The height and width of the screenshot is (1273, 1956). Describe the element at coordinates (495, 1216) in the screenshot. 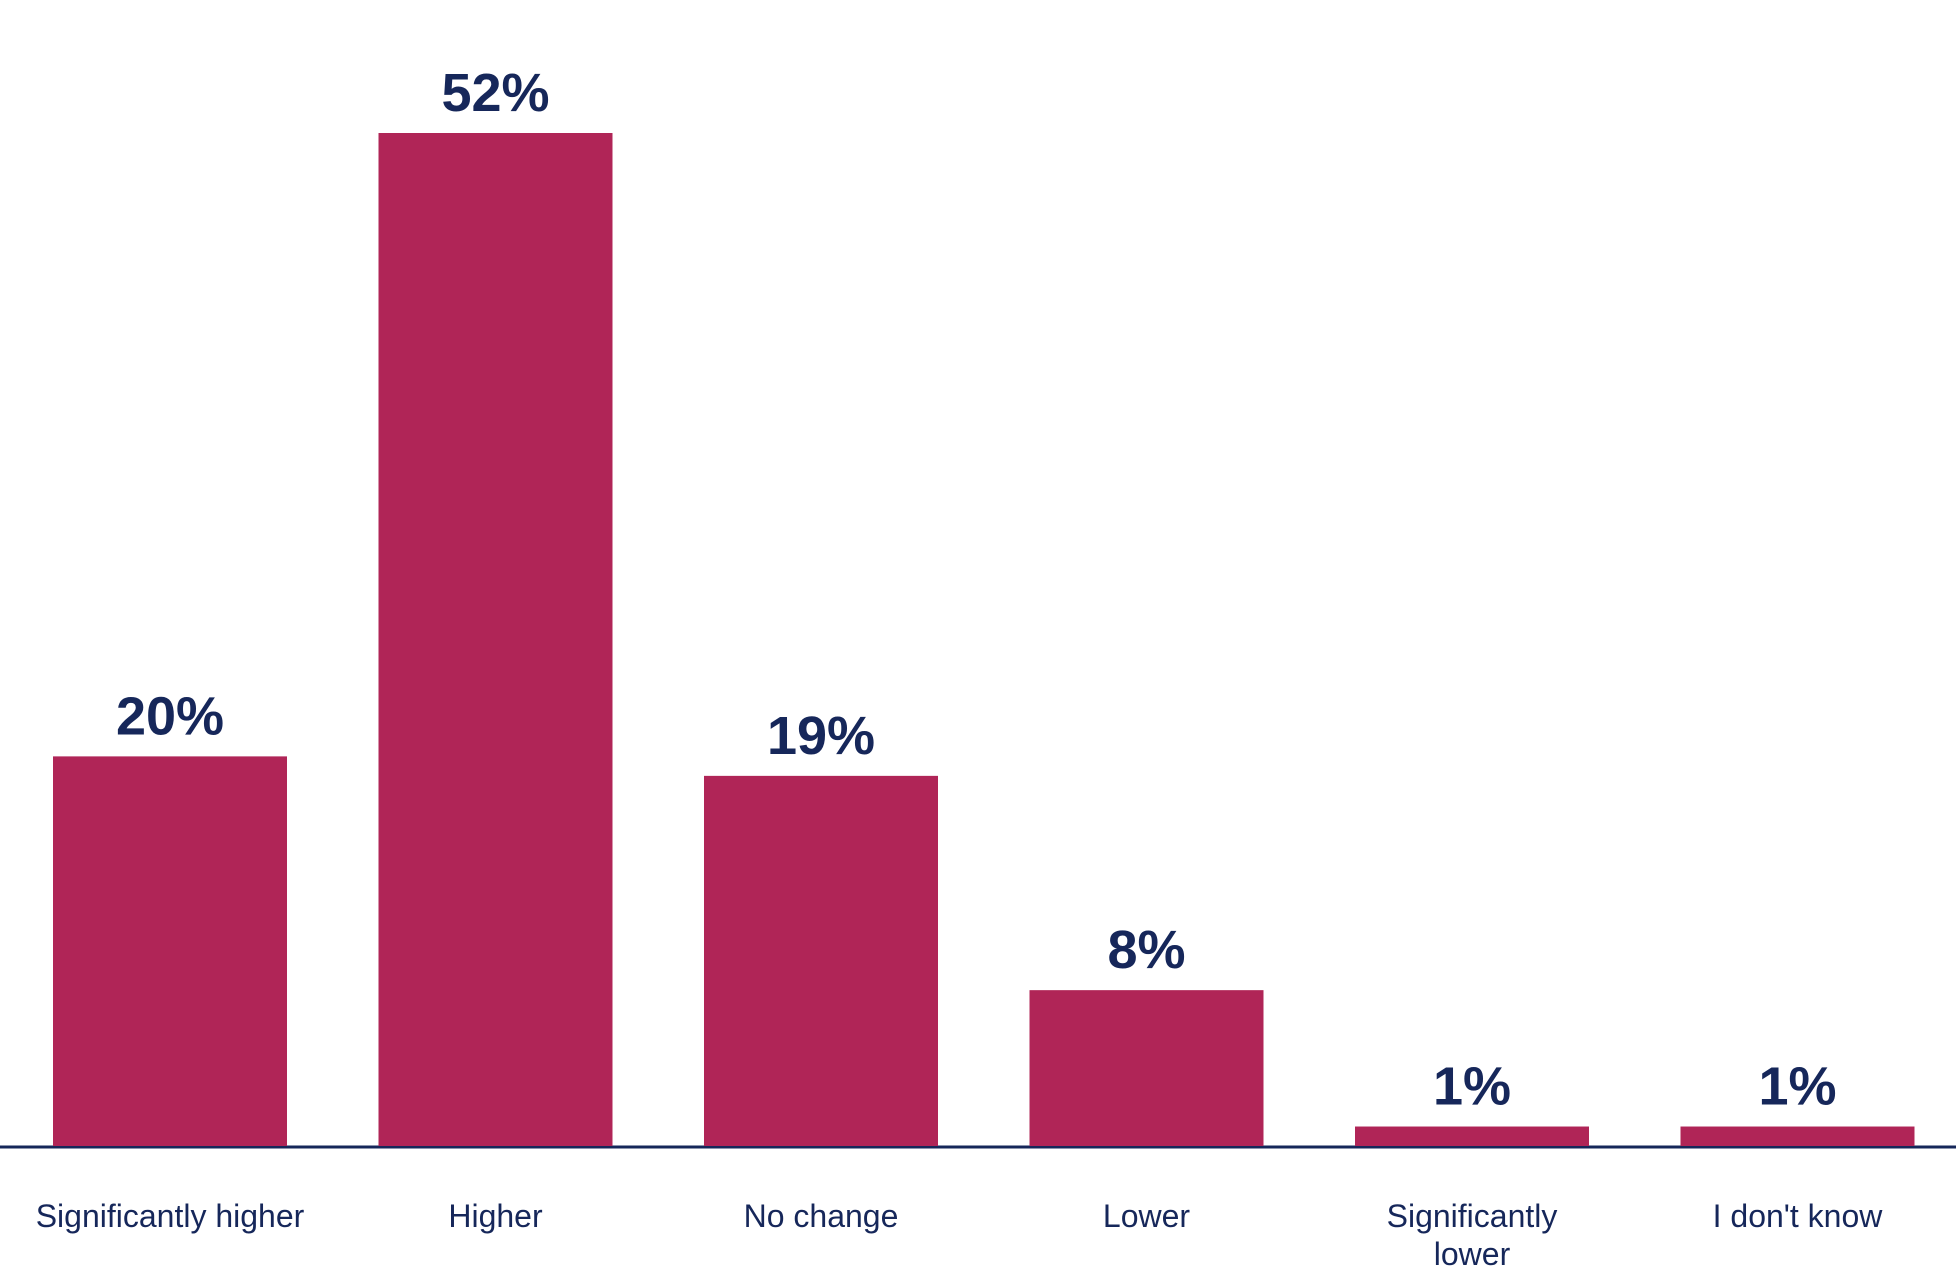

I see `x-tick-label: Higher` at that location.